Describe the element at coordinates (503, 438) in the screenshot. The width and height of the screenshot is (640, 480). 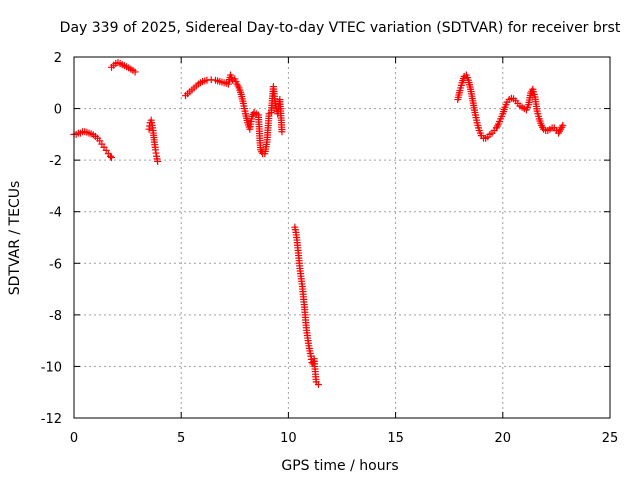
I see `x-tick-label: 20` at that location.